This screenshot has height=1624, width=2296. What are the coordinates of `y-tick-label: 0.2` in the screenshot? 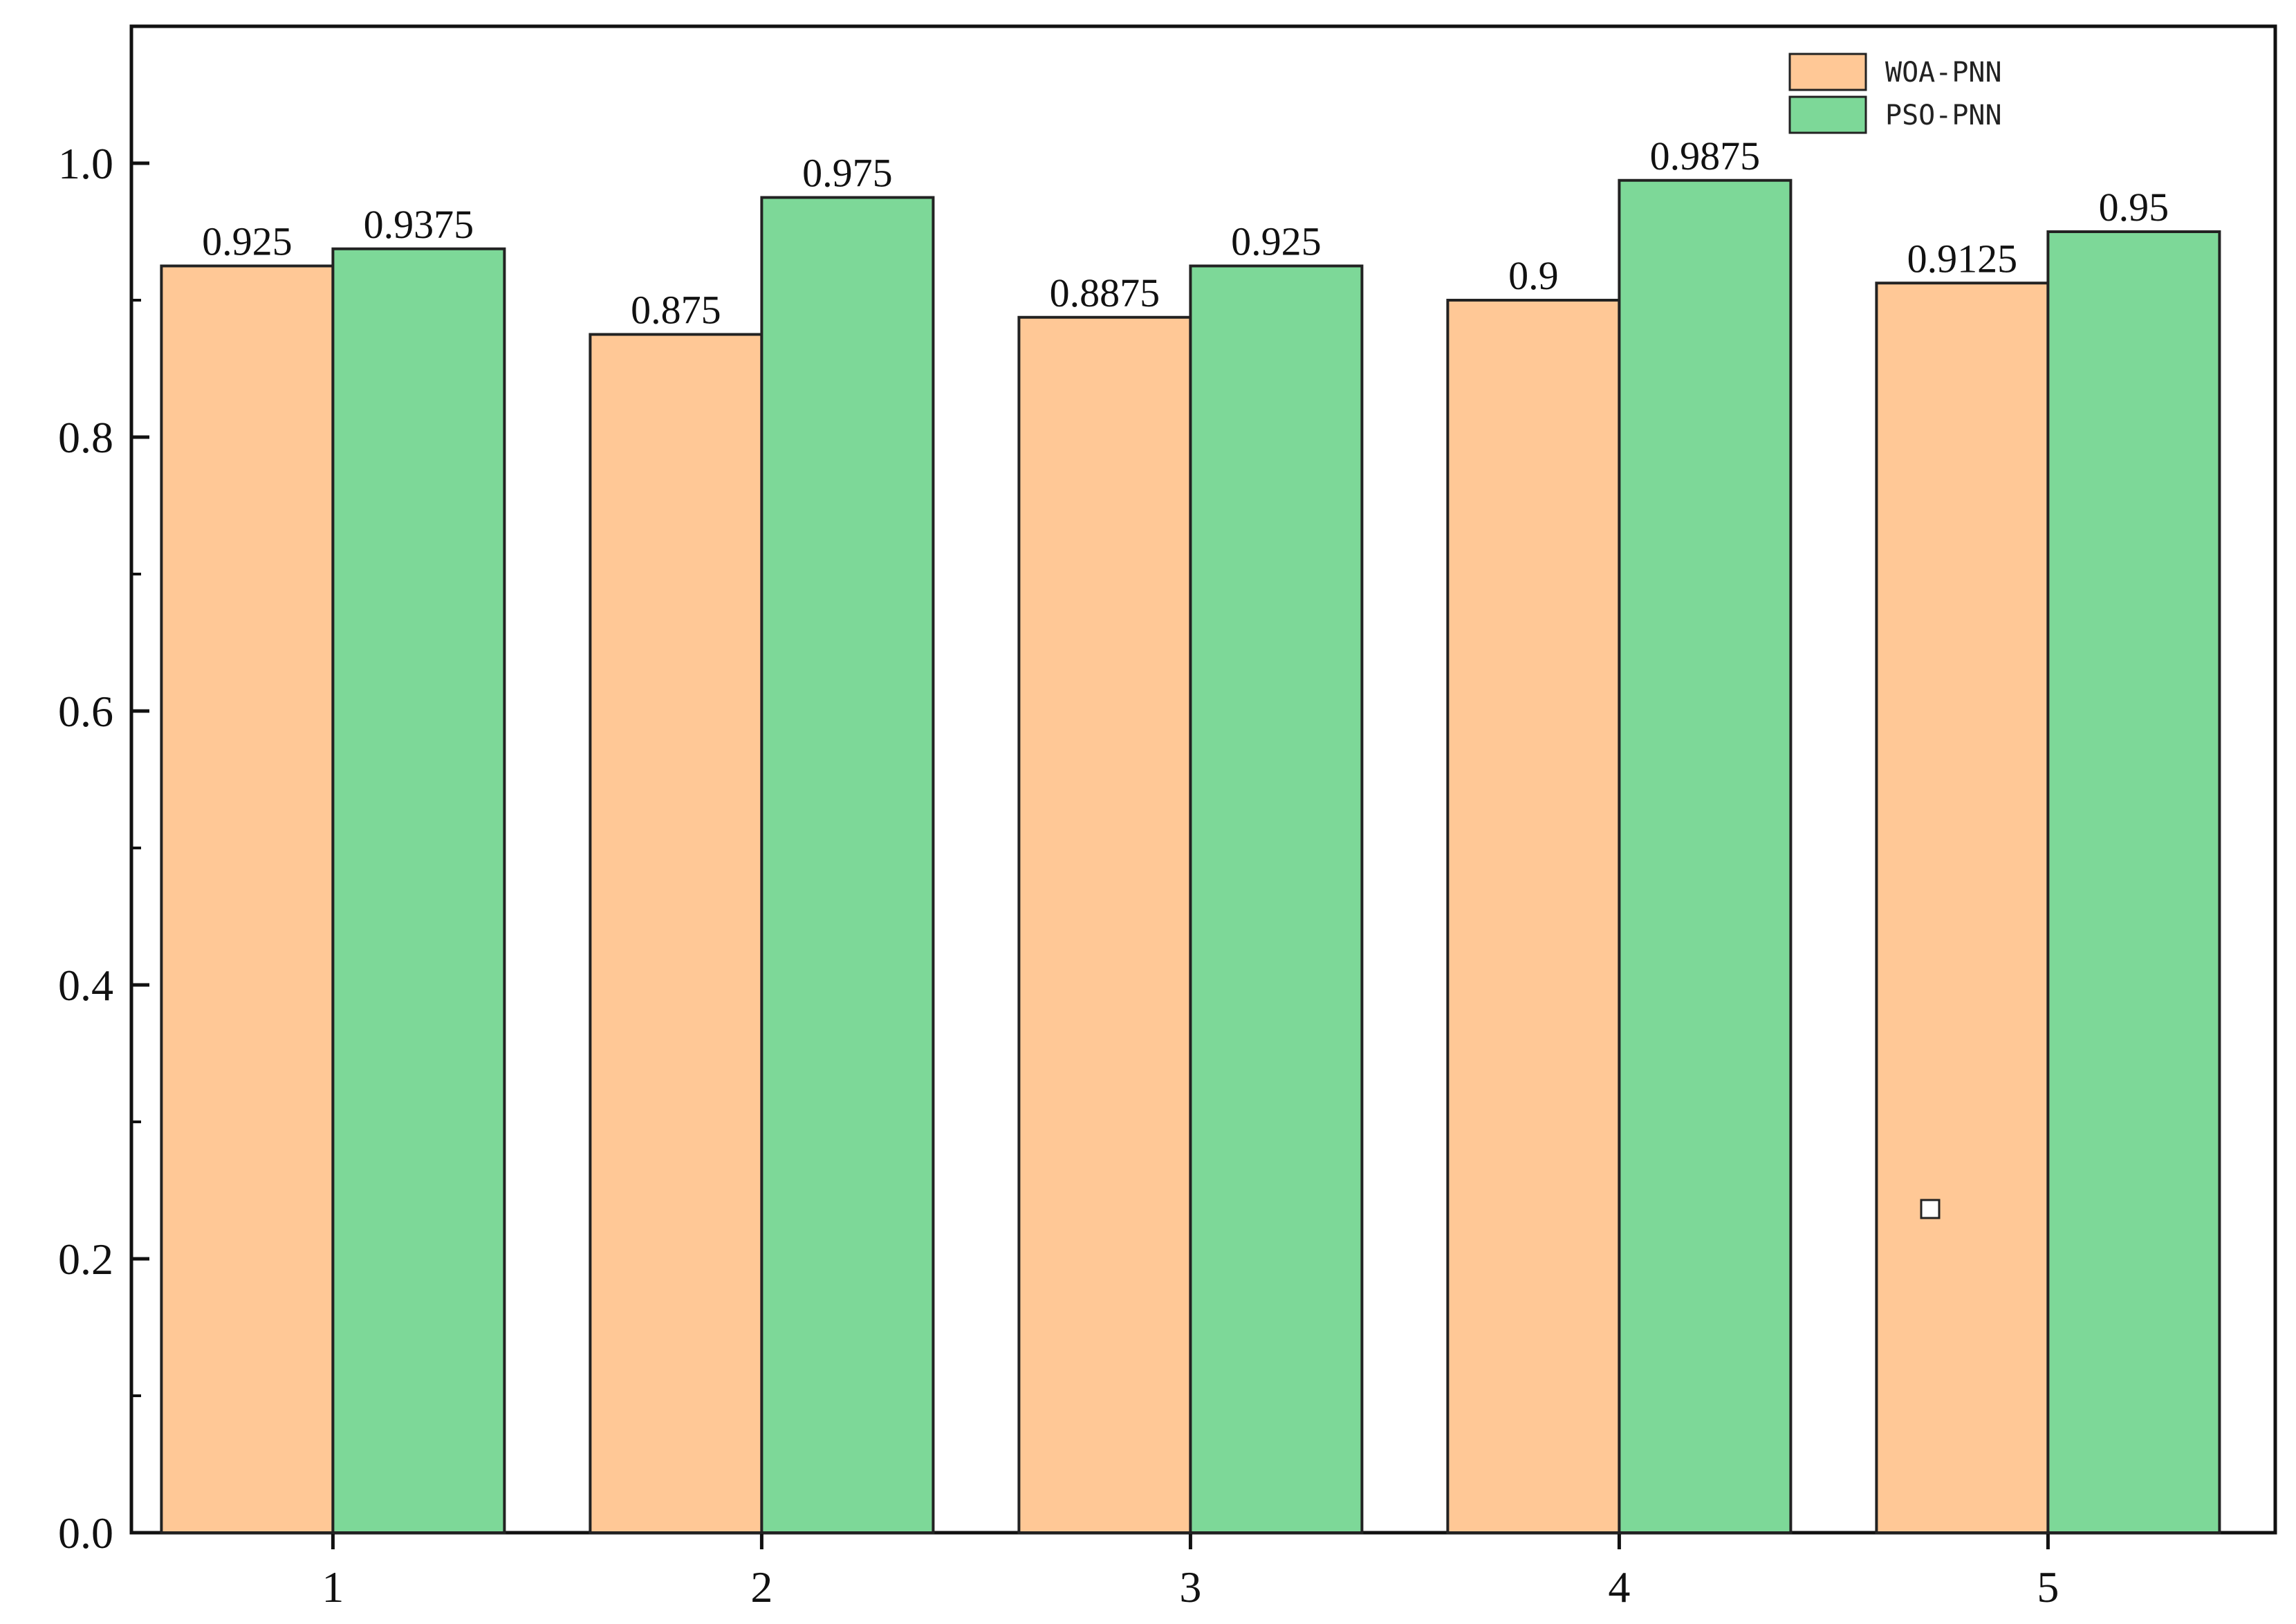 It's located at (86, 1259).